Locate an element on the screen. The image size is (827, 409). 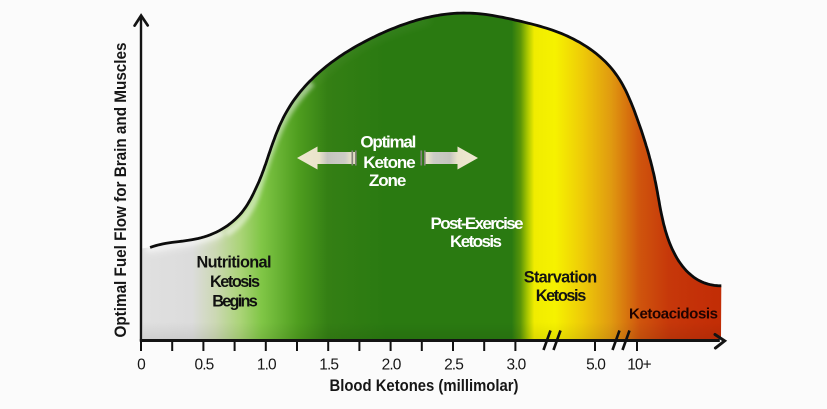
svg-text: 1.5 is located at coordinates (328, 365).